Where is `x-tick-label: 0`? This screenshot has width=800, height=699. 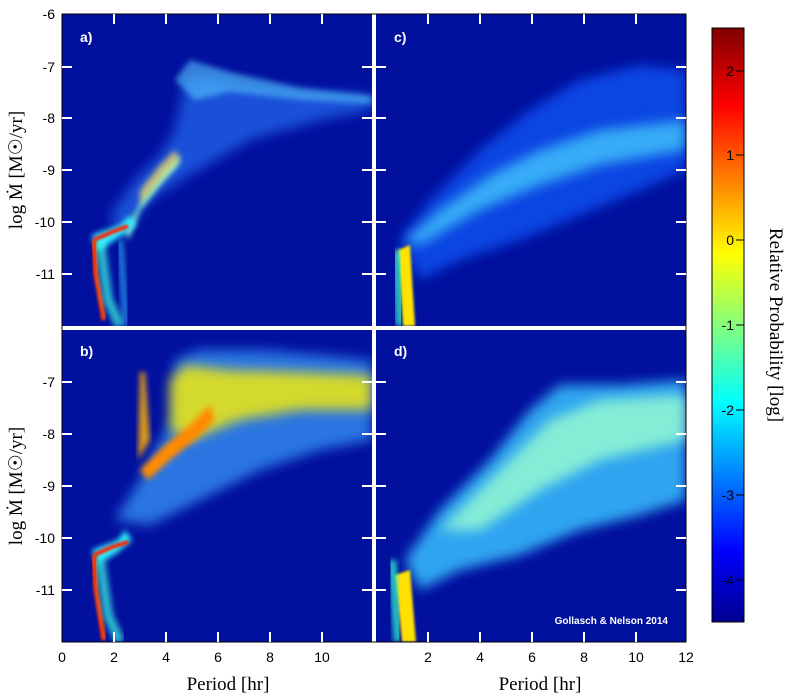
x-tick-label: 0 is located at coordinates (62, 657).